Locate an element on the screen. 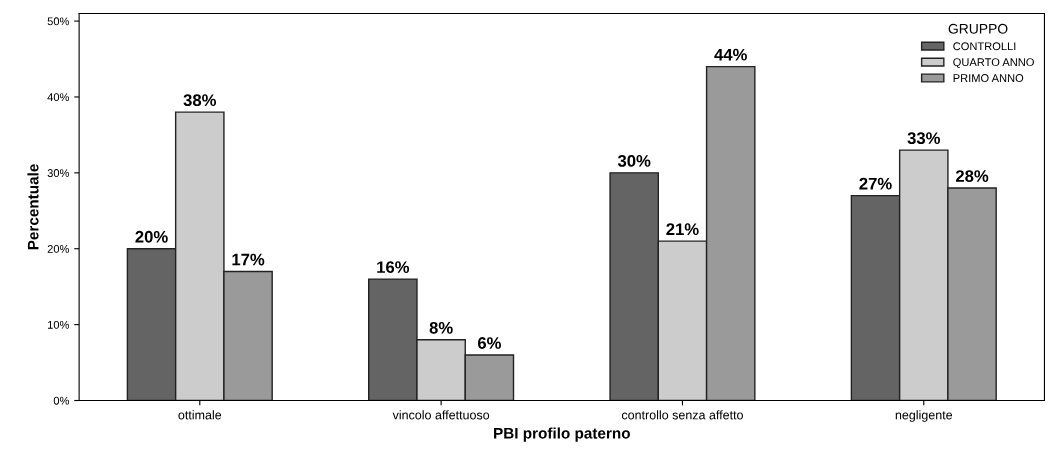  data-label: 30% is located at coordinates (634, 160).